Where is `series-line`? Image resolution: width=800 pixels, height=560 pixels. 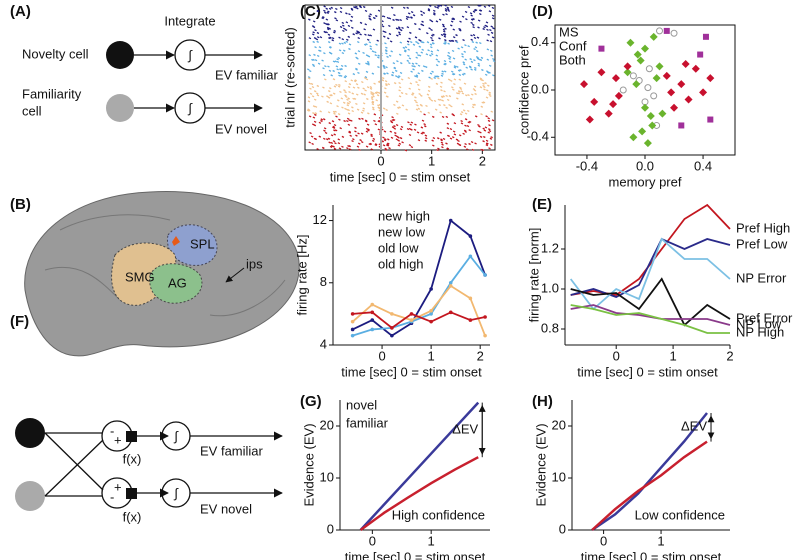 series-line is located at coordinates (419, 466).